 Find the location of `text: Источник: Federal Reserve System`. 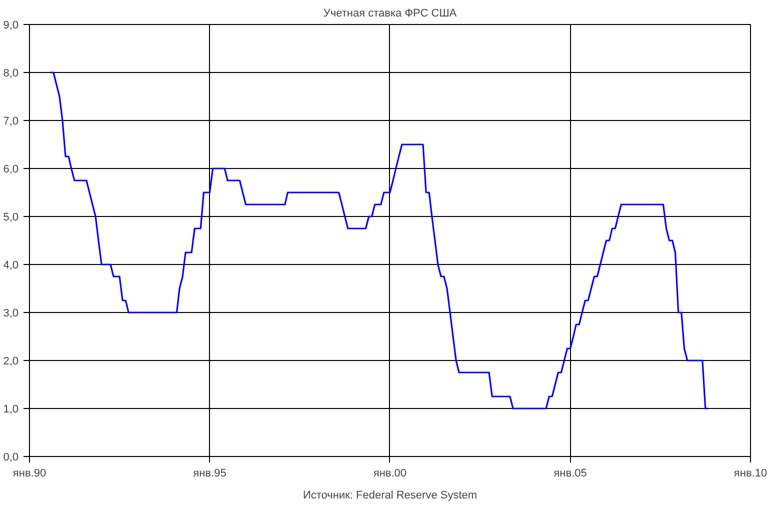

text: Источник: Federal Reserve System is located at coordinates (390, 496).